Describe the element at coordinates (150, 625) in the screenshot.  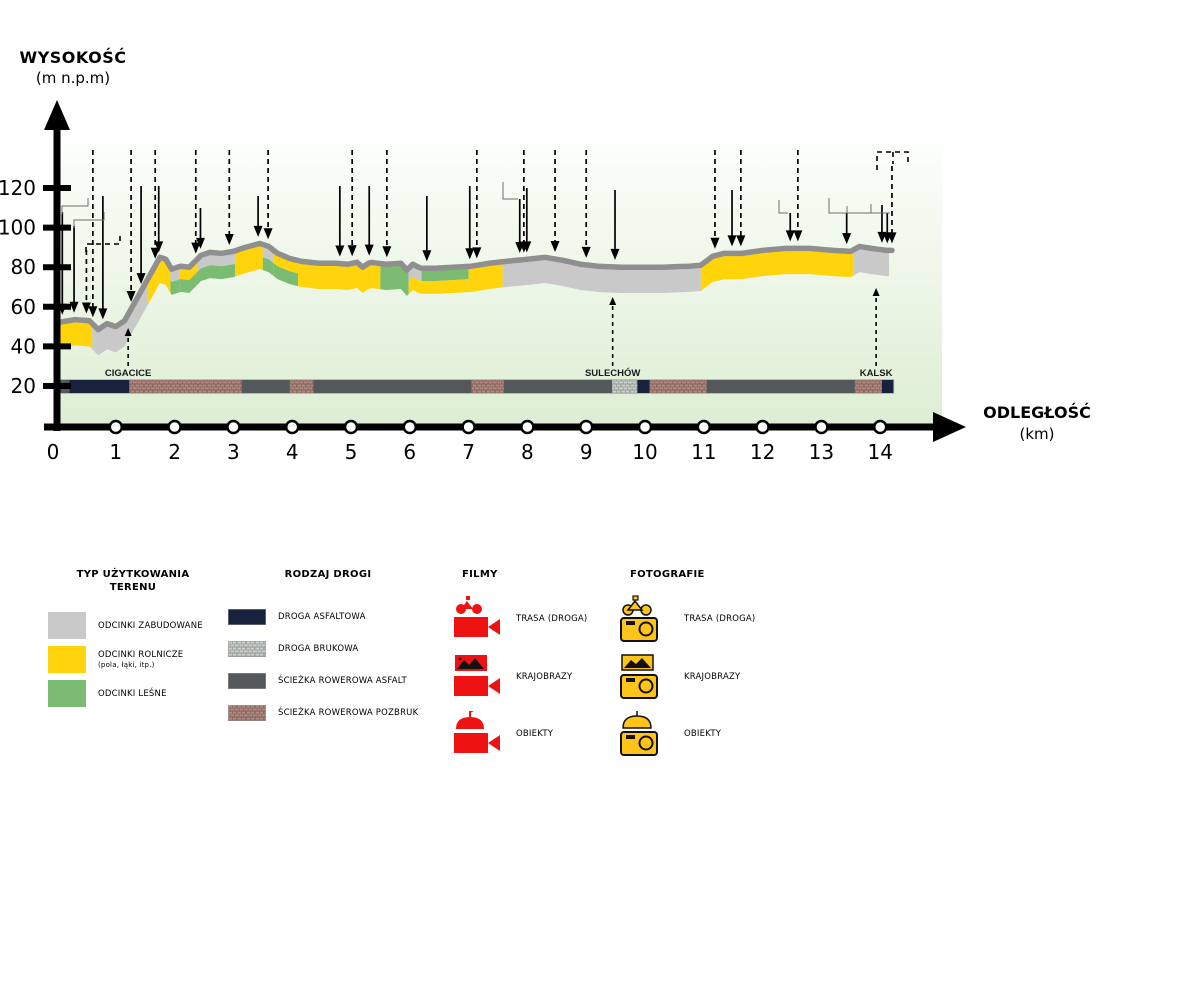
I see `legend-item-label: ODCINKI ZABUDOWANE` at that location.